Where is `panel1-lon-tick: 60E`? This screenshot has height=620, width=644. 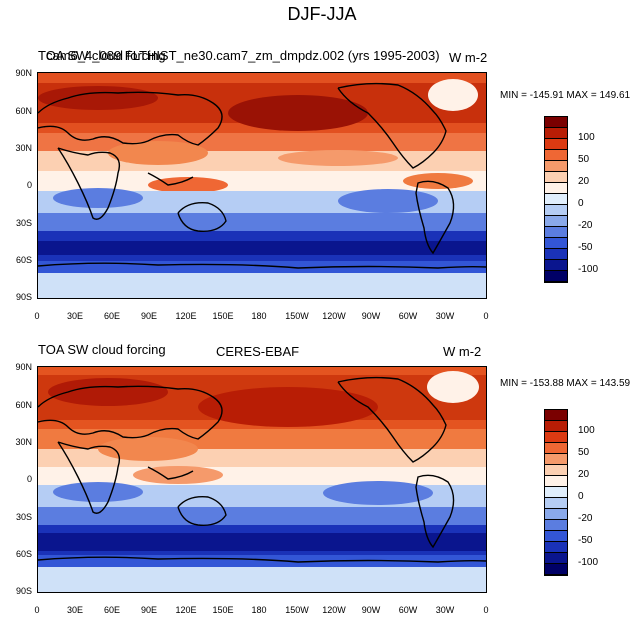 panel1-lon-tick: 60E is located at coordinates (111, 316).